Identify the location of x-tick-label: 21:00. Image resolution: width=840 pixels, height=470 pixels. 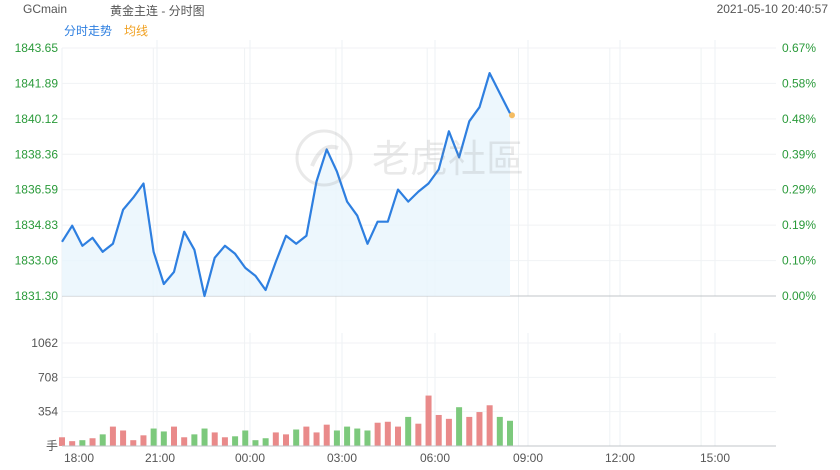
(160, 458).